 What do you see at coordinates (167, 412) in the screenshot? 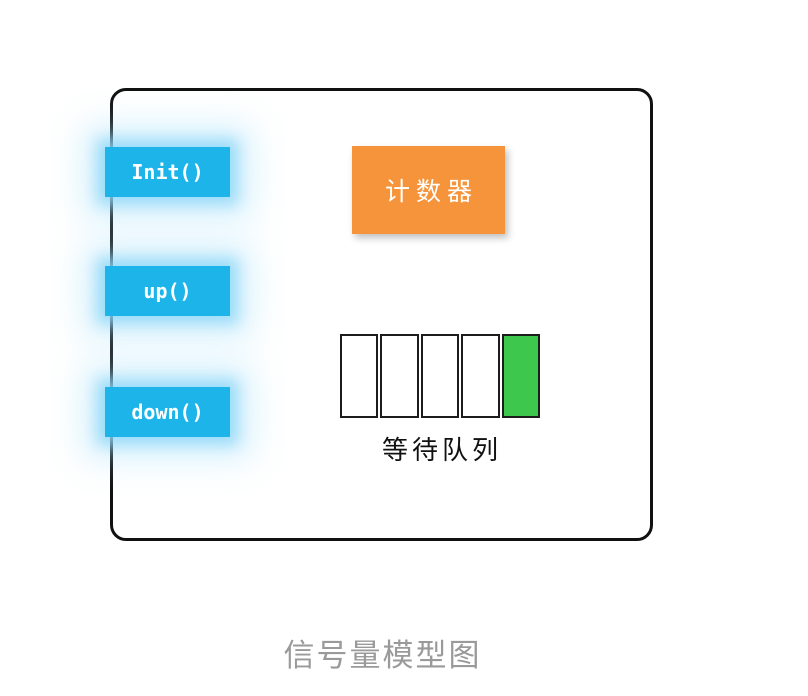
I see `down-operation-button: down()` at bounding box center [167, 412].